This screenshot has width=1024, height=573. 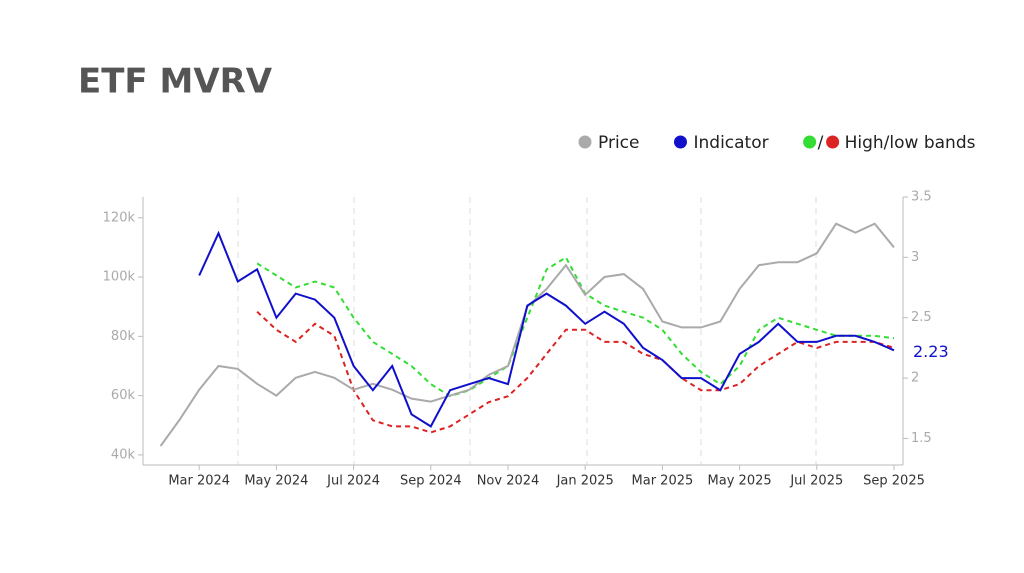 I want to click on x-tick-label: Sep 2024, so click(x=431, y=481).